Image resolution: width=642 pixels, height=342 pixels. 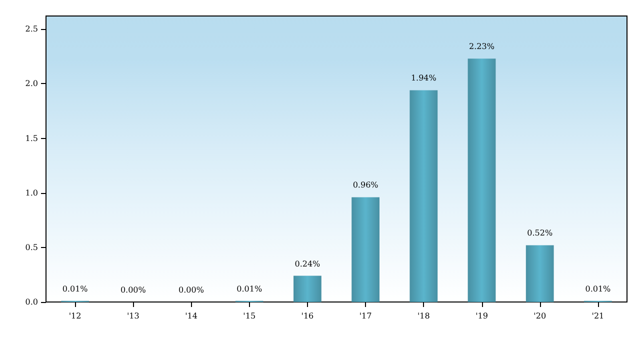 What do you see at coordinates (365, 316) in the screenshot?
I see `x-tick-label: '17` at bounding box center [365, 316].